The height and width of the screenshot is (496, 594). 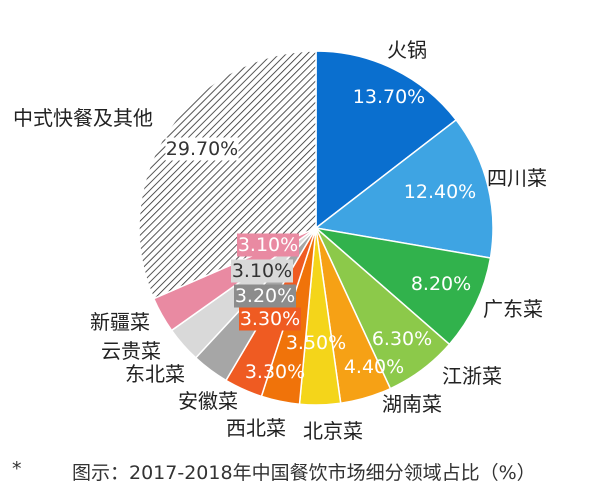 I want to click on slice-category-label: 中式快餐及其他, so click(x=83, y=118).